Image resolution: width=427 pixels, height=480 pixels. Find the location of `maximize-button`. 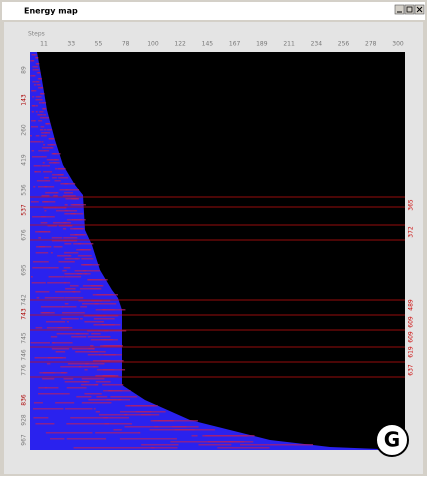

maximize-button is located at coordinates (409, 9).